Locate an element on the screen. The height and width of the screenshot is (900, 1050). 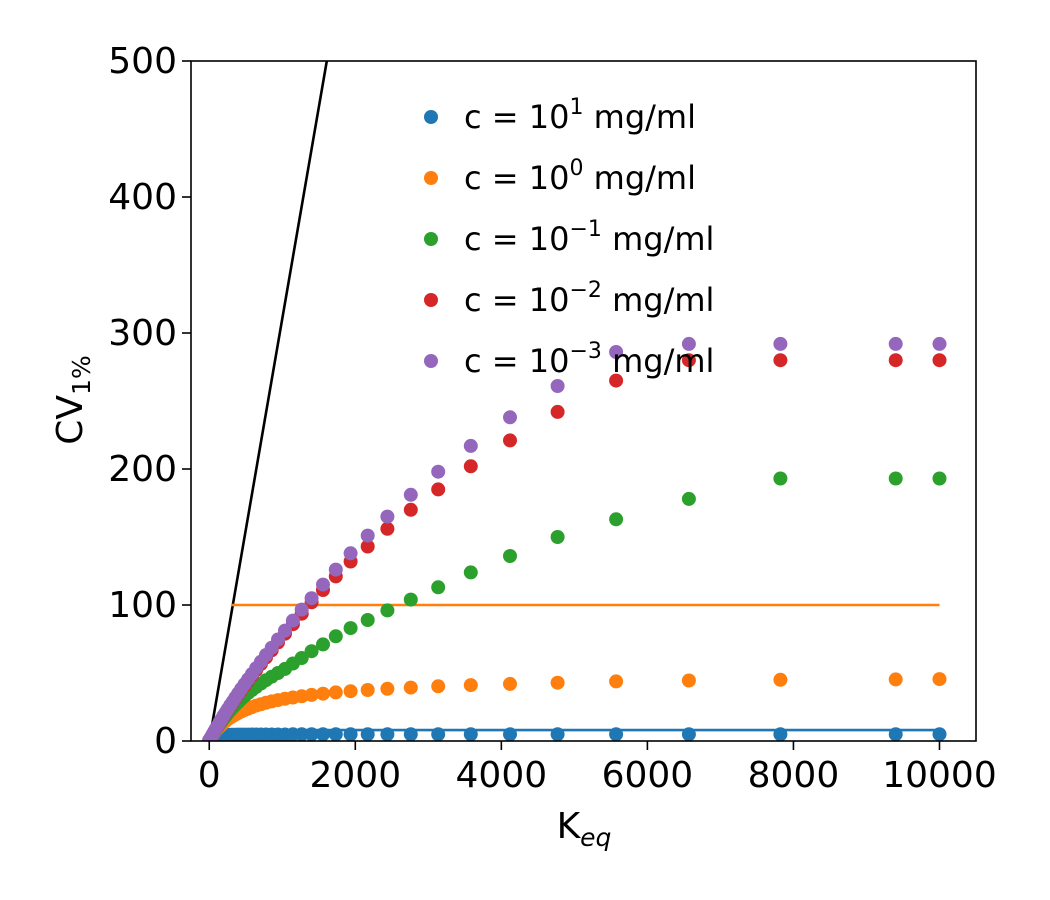
y-axis-label-subscript: 1% is located at coordinates (81, 375).